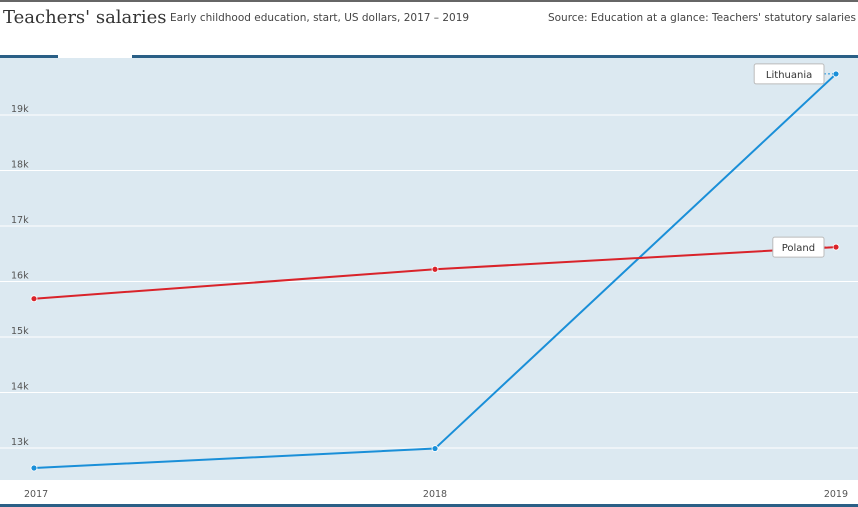 The height and width of the screenshot is (507, 858). I want to click on y-tick-label: 16k, so click(20, 276).